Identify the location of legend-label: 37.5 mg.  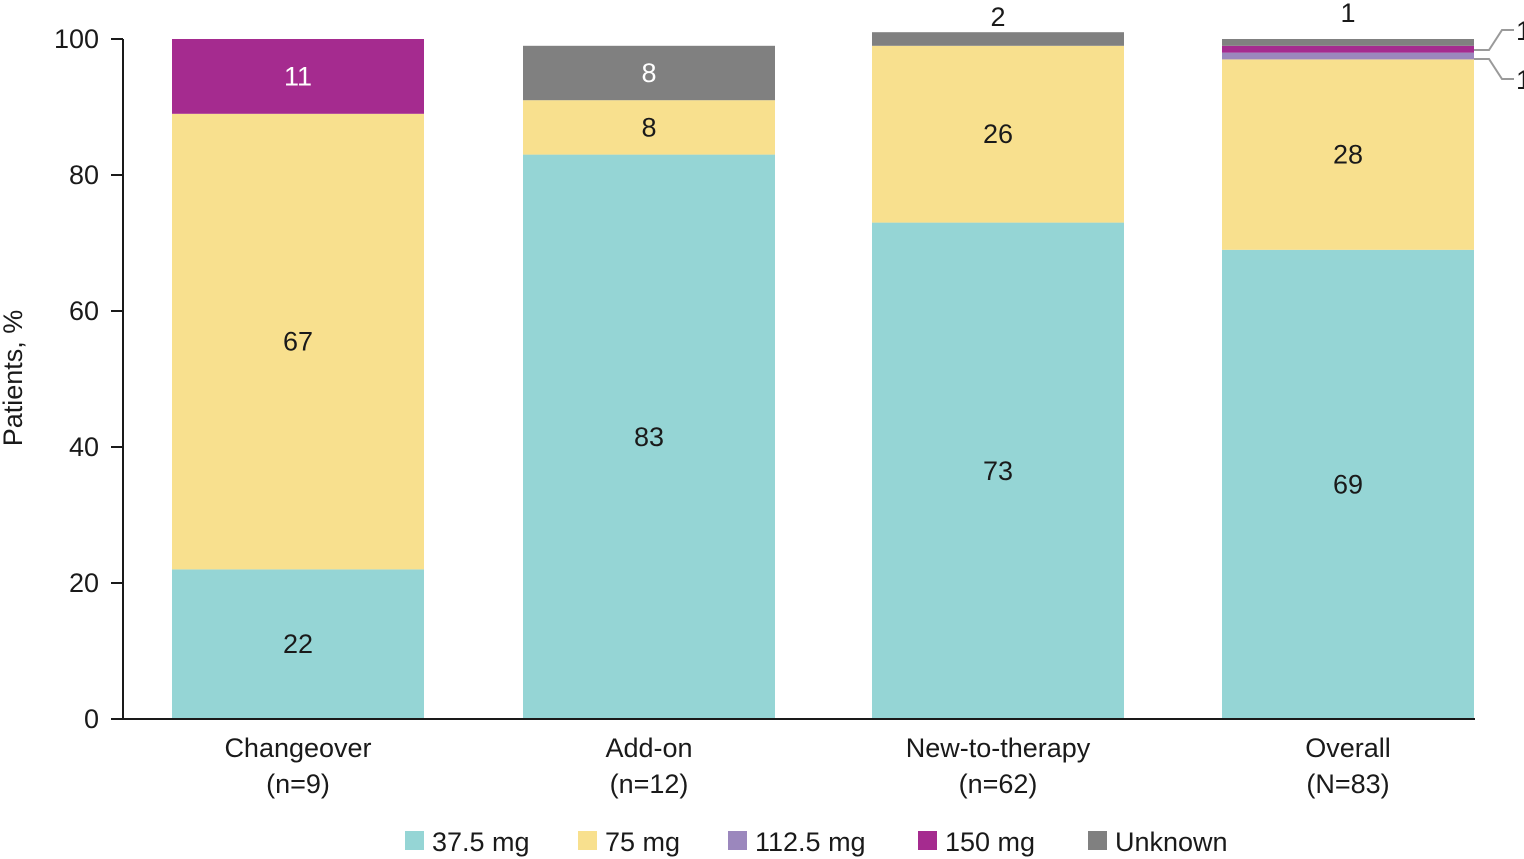
(481, 842).